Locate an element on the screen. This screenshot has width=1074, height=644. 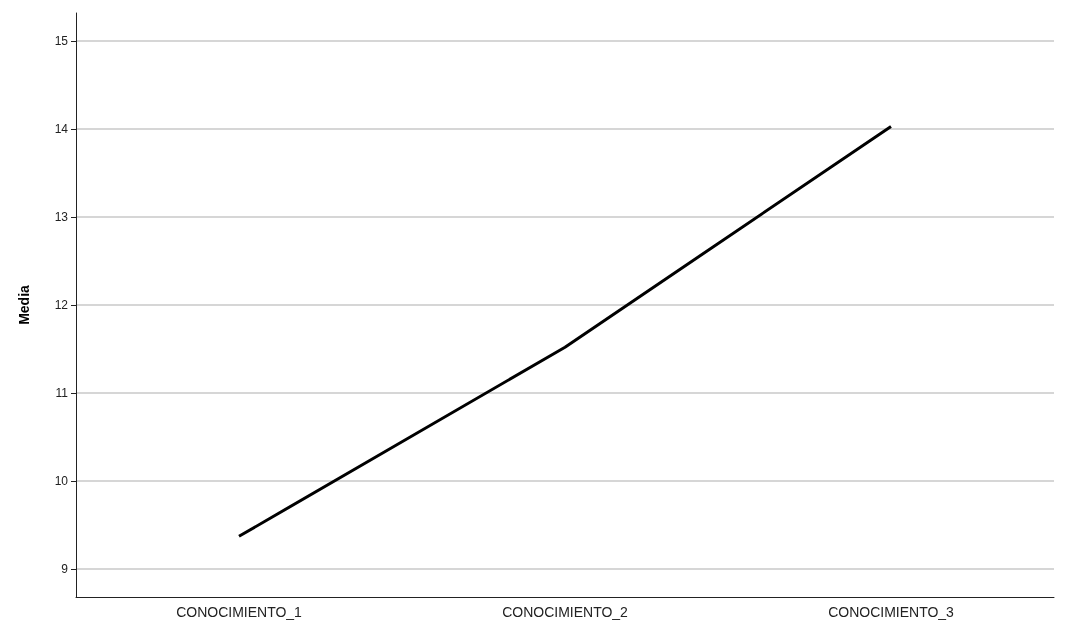
x-tick-label: CONOCIMIENTO_3 is located at coordinates (891, 612).